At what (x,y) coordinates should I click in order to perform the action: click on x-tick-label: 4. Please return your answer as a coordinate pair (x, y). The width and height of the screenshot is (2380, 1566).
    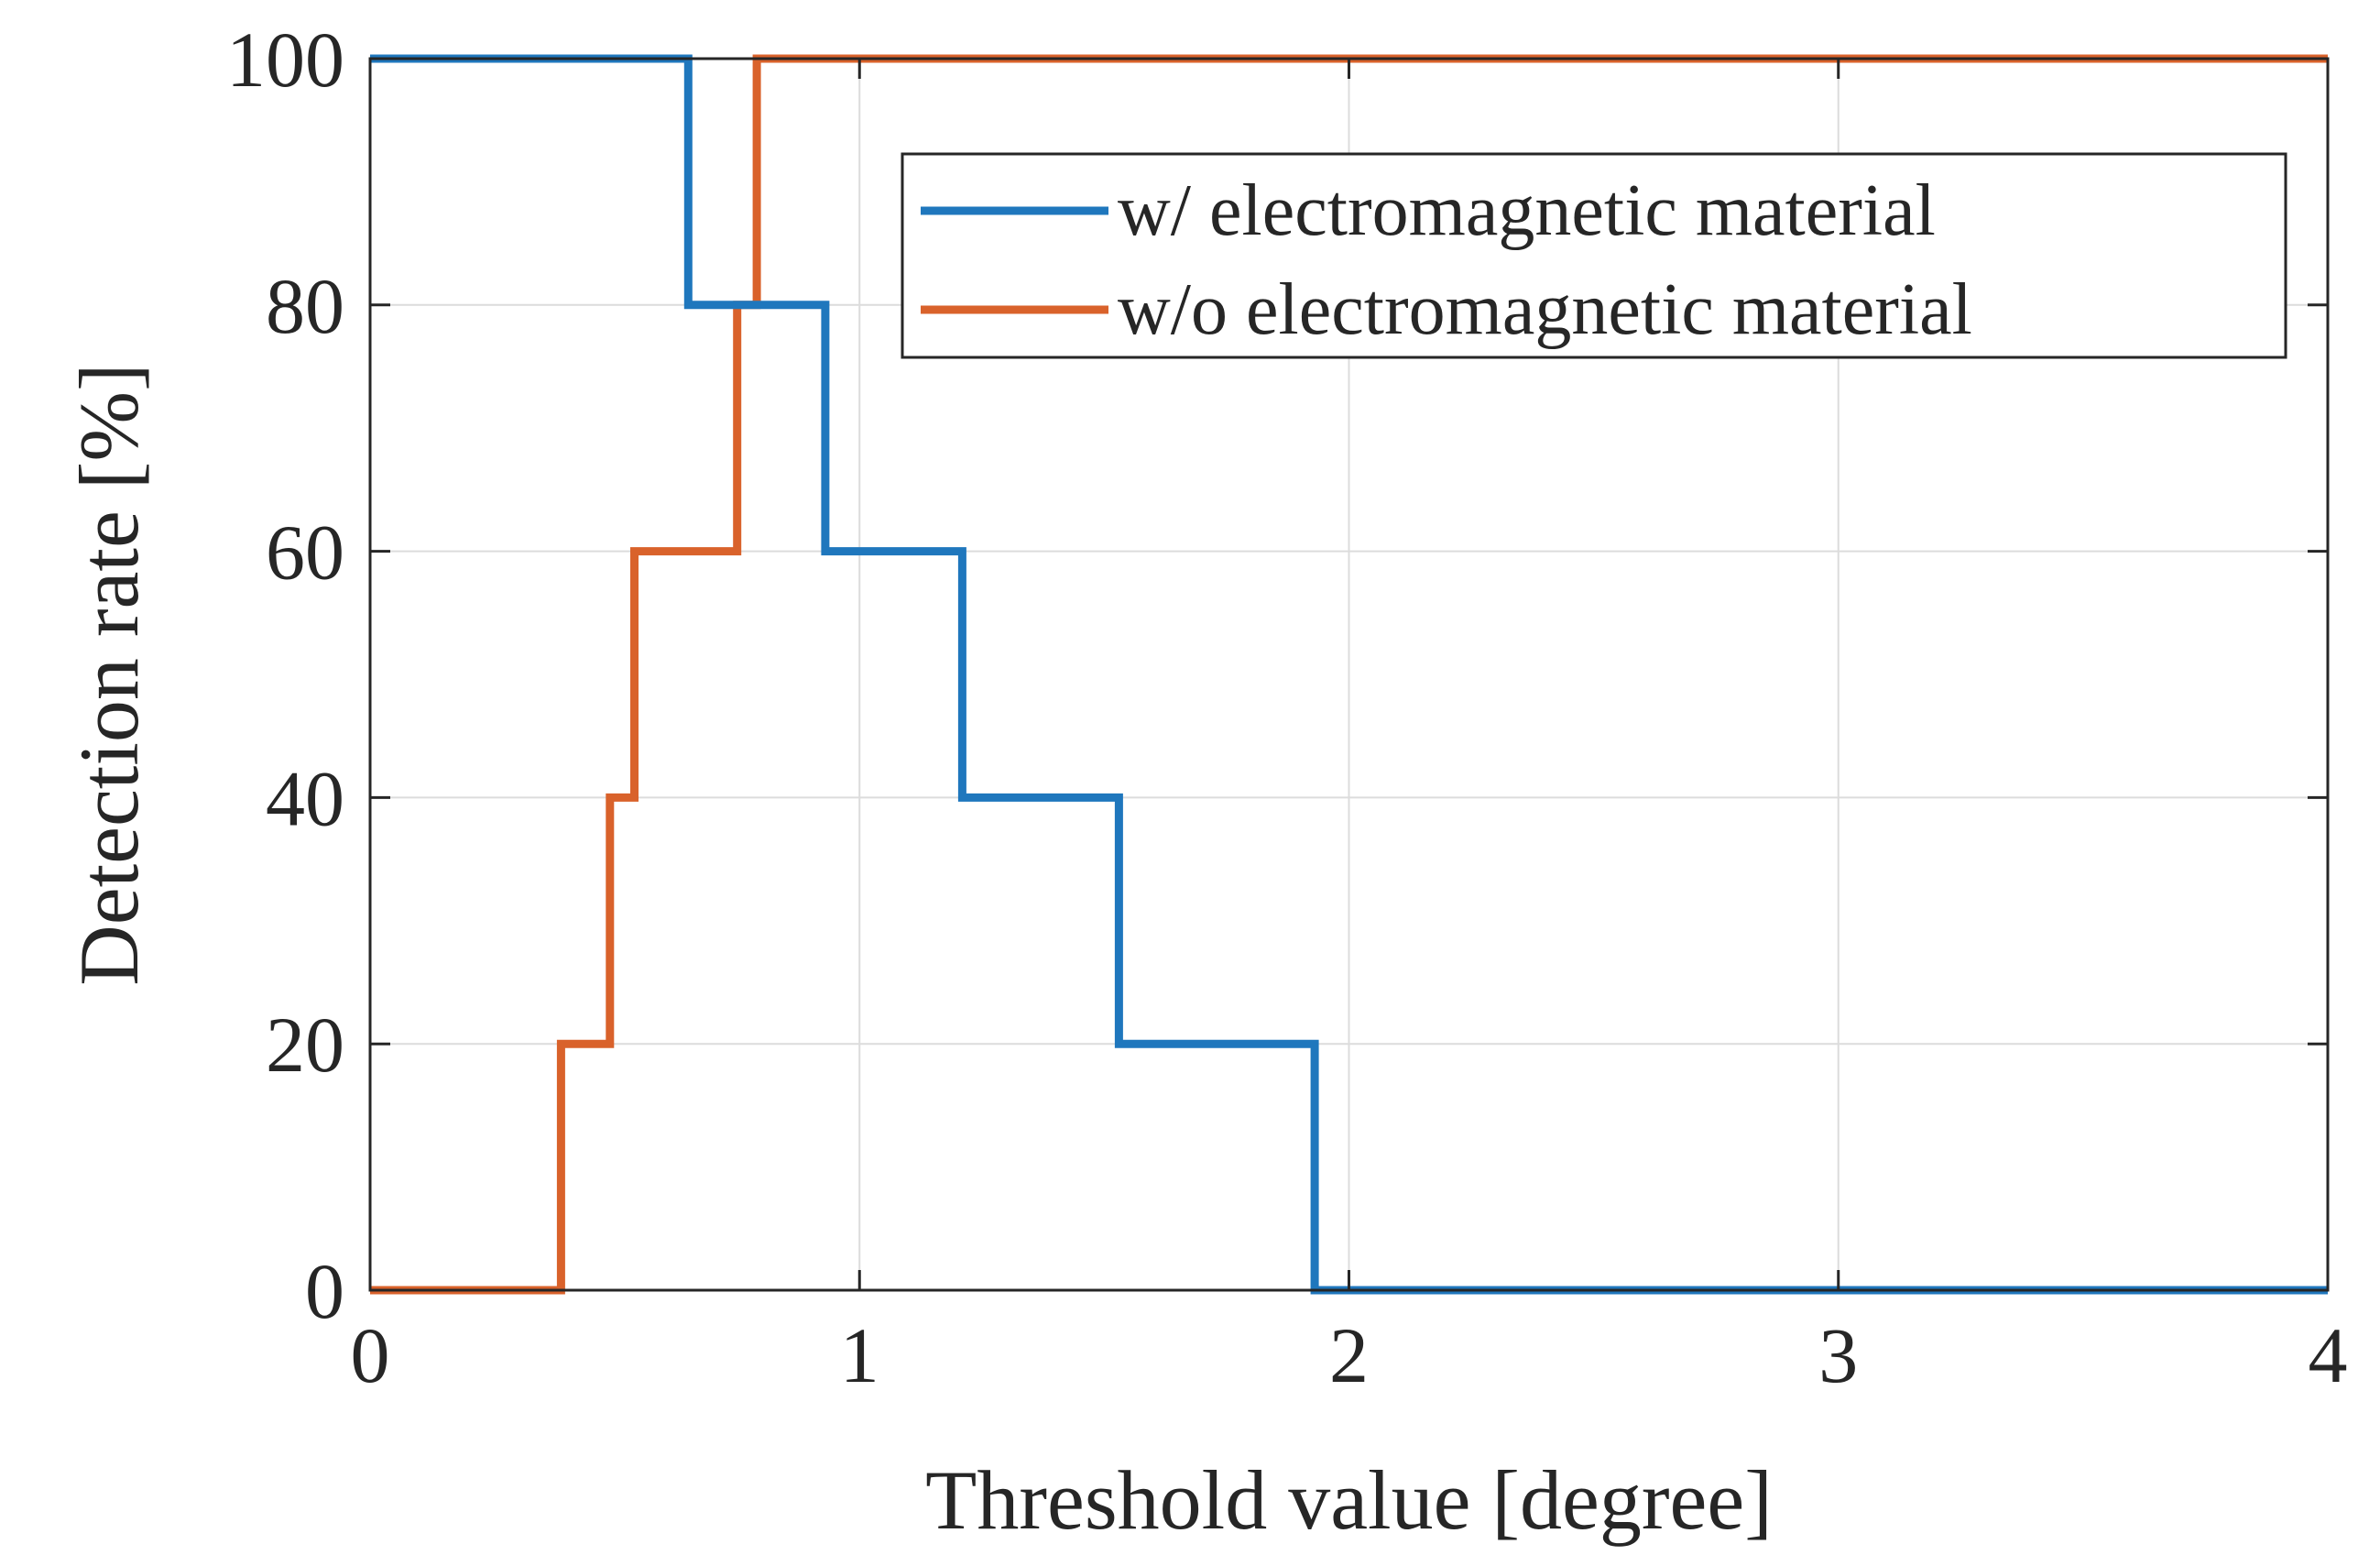
    Looking at the image, I should click on (2328, 1355).